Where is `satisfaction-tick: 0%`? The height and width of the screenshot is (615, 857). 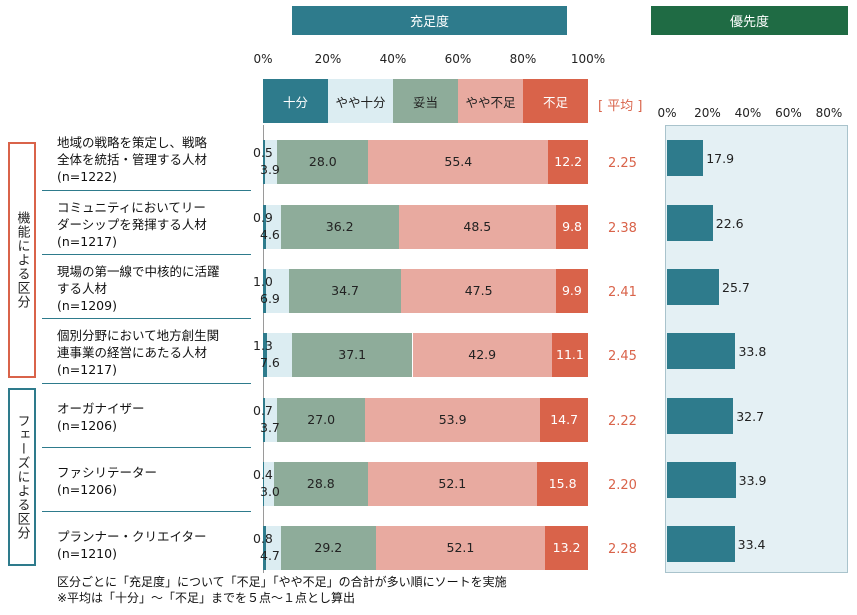 satisfaction-tick: 0% is located at coordinates (263, 59).